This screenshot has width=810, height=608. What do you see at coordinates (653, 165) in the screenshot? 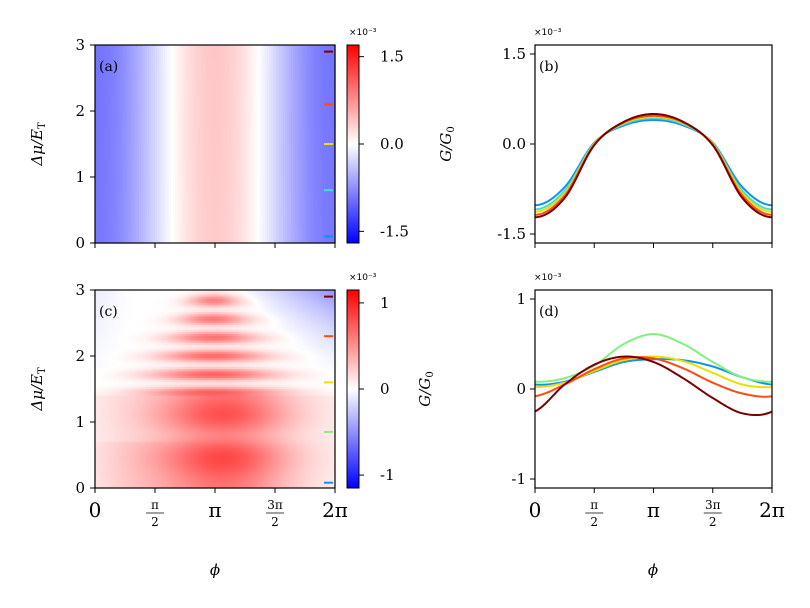
I see `series-line` at bounding box center [653, 165].